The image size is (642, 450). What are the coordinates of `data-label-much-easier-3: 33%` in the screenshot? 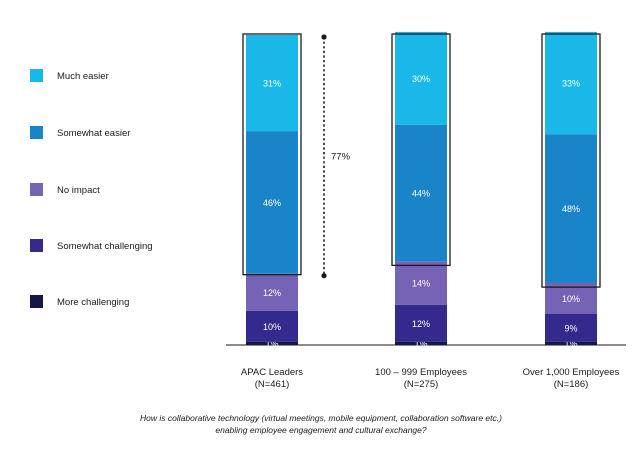 It's located at (571, 84).